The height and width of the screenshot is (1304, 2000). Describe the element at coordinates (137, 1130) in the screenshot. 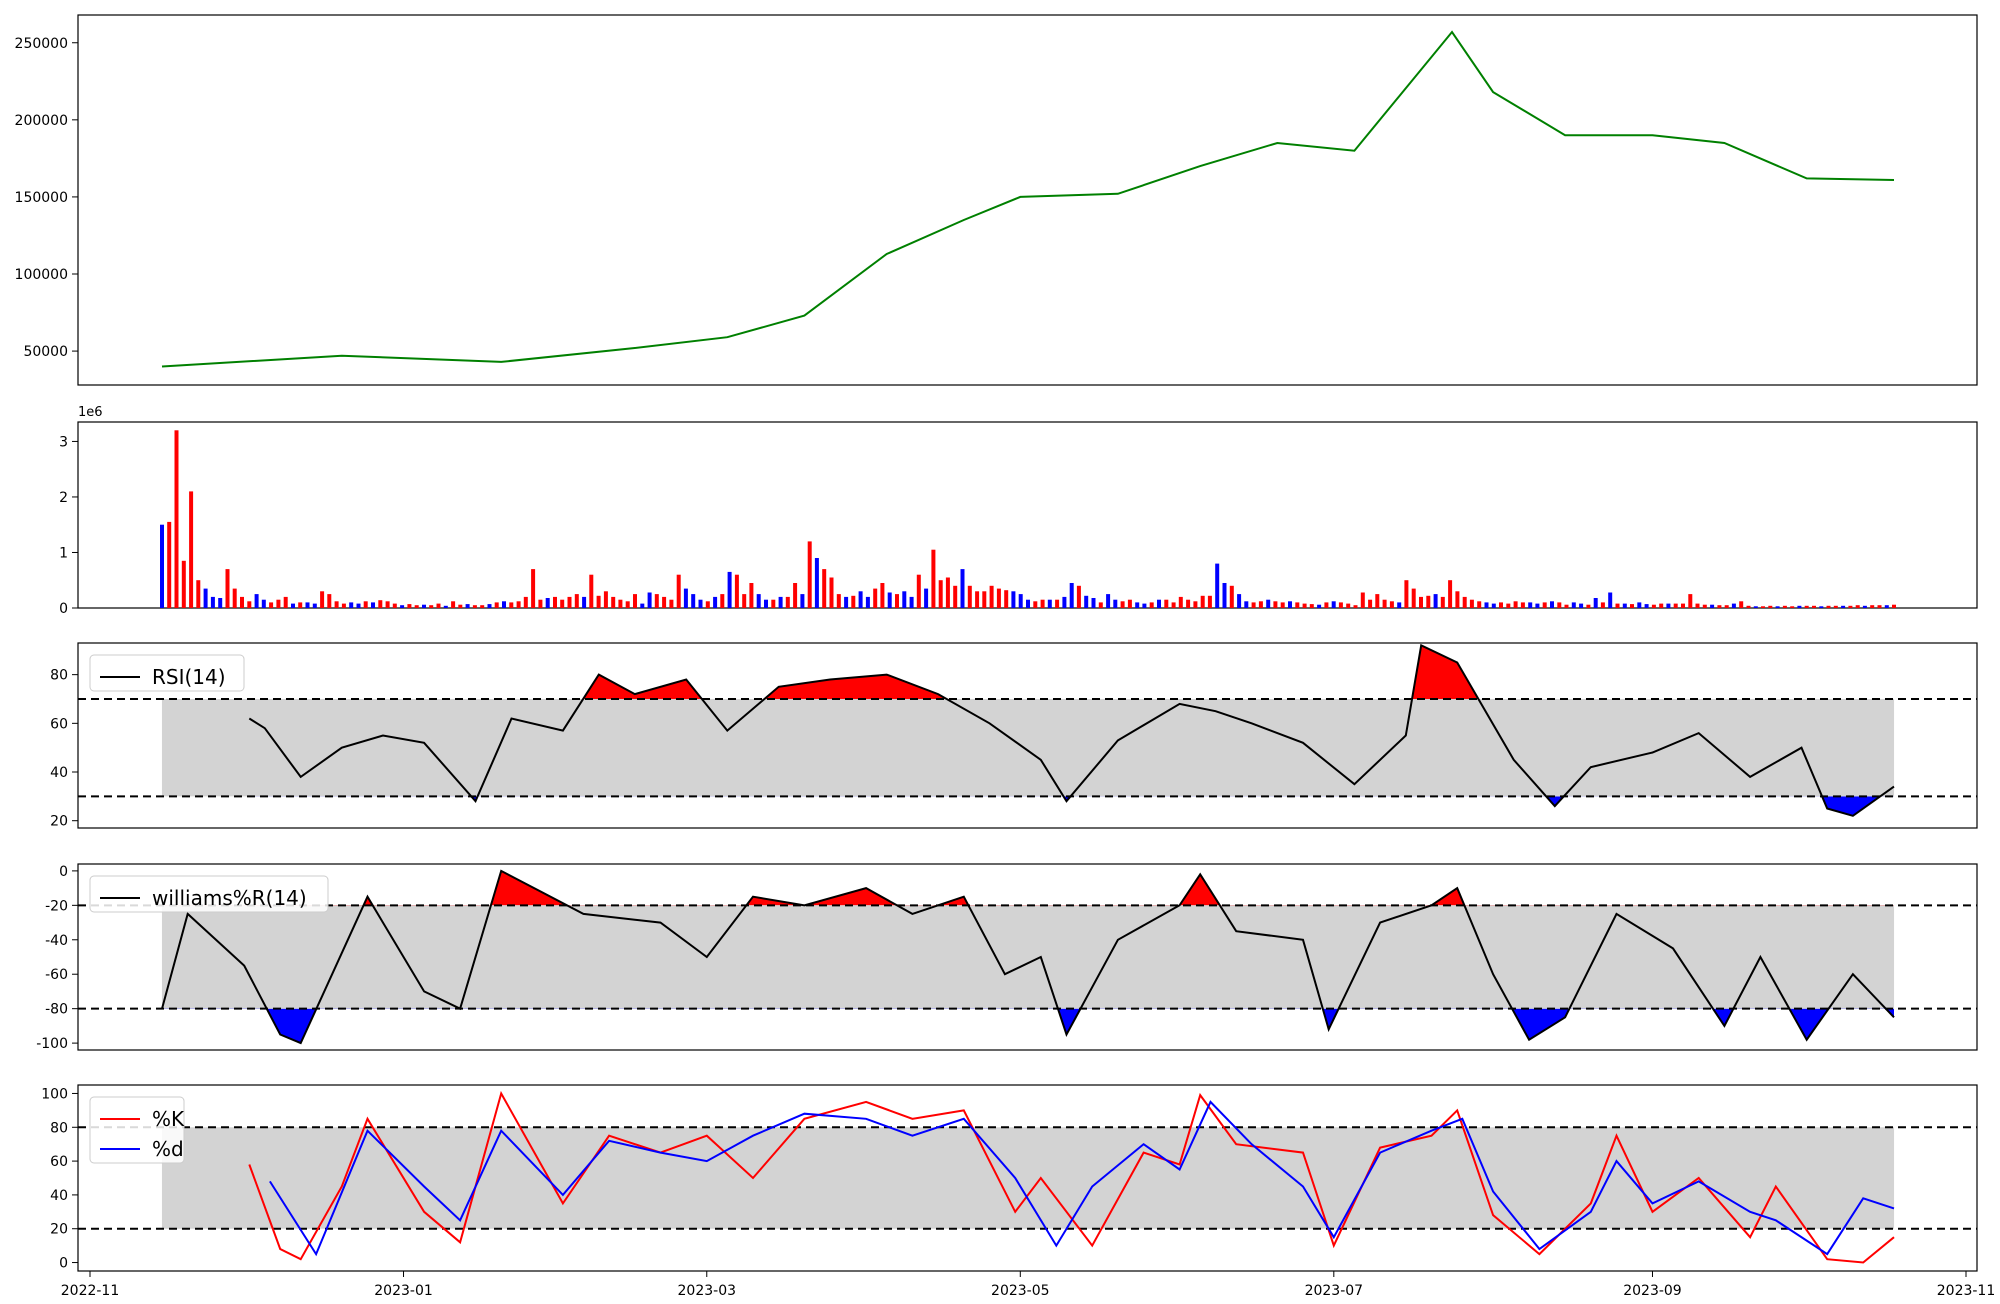

I see `stochastic-legend-box` at that location.